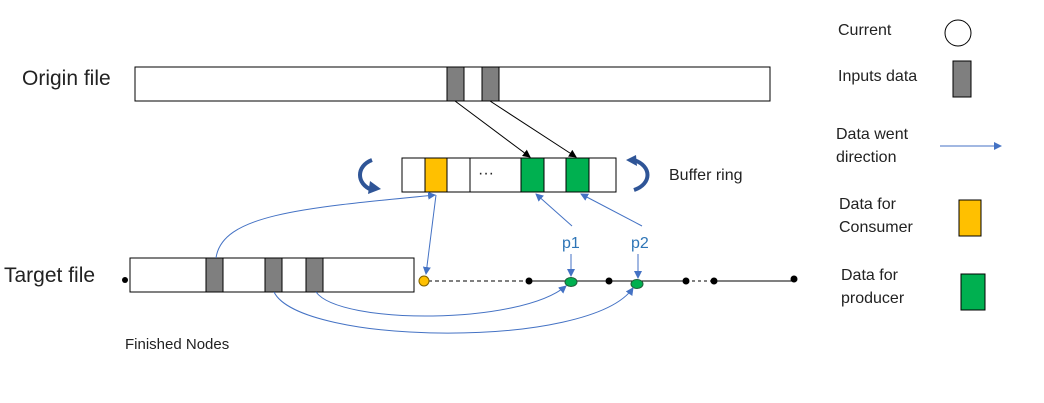 This screenshot has width=1044, height=403. Describe the element at coordinates (325, 225) in the screenshot. I see `target-to-buffer-consumer-curve` at that location.